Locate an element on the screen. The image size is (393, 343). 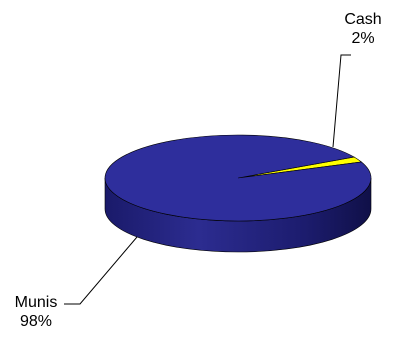
slice-label-cash-value: 2% is located at coordinates (363, 38).